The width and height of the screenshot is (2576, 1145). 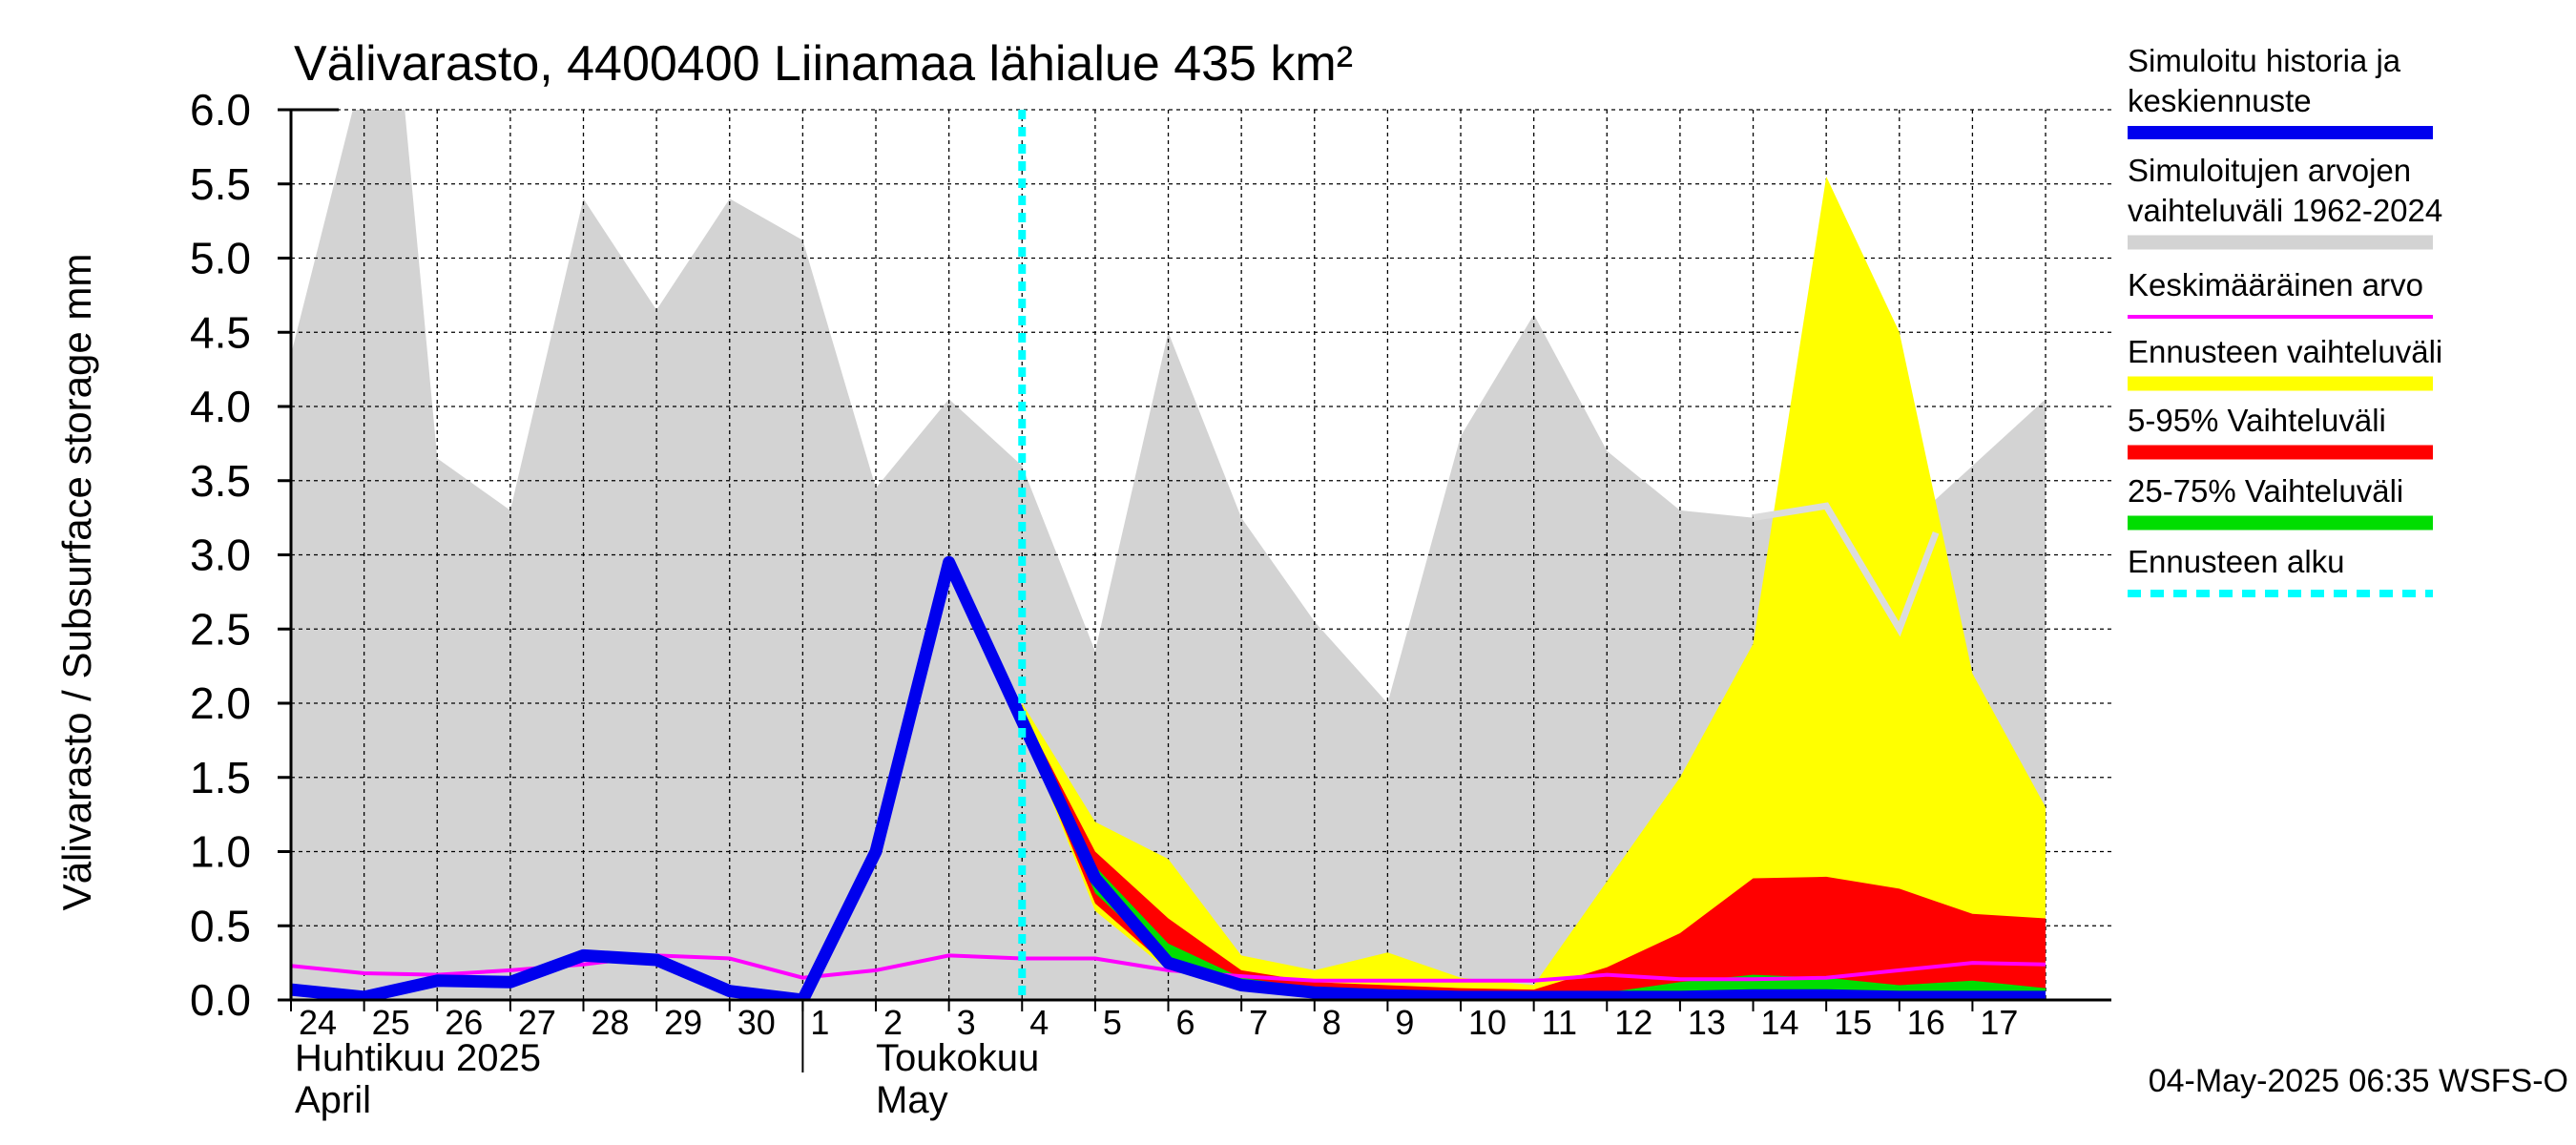 What do you see at coordinates (220, 925) in the screenshot?
I see `y-tick-label: 0.5` at bounding box center [220, 925].